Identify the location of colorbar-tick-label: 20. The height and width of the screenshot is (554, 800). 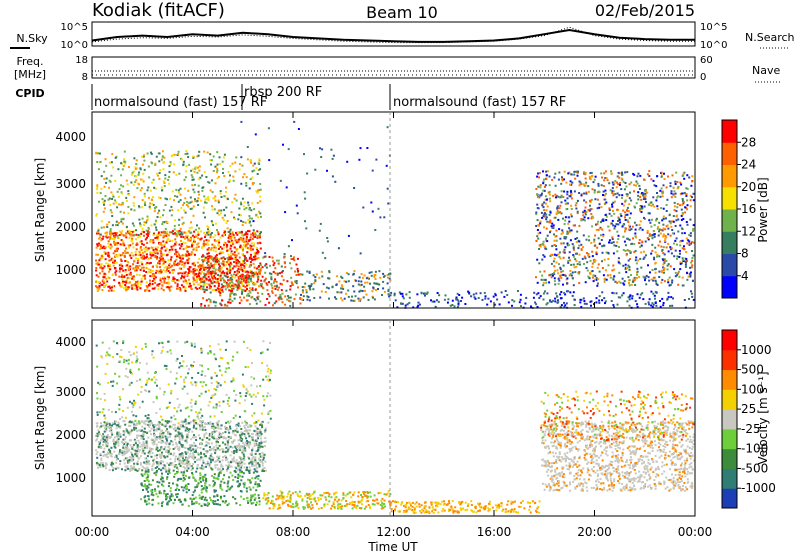
(748, 187).